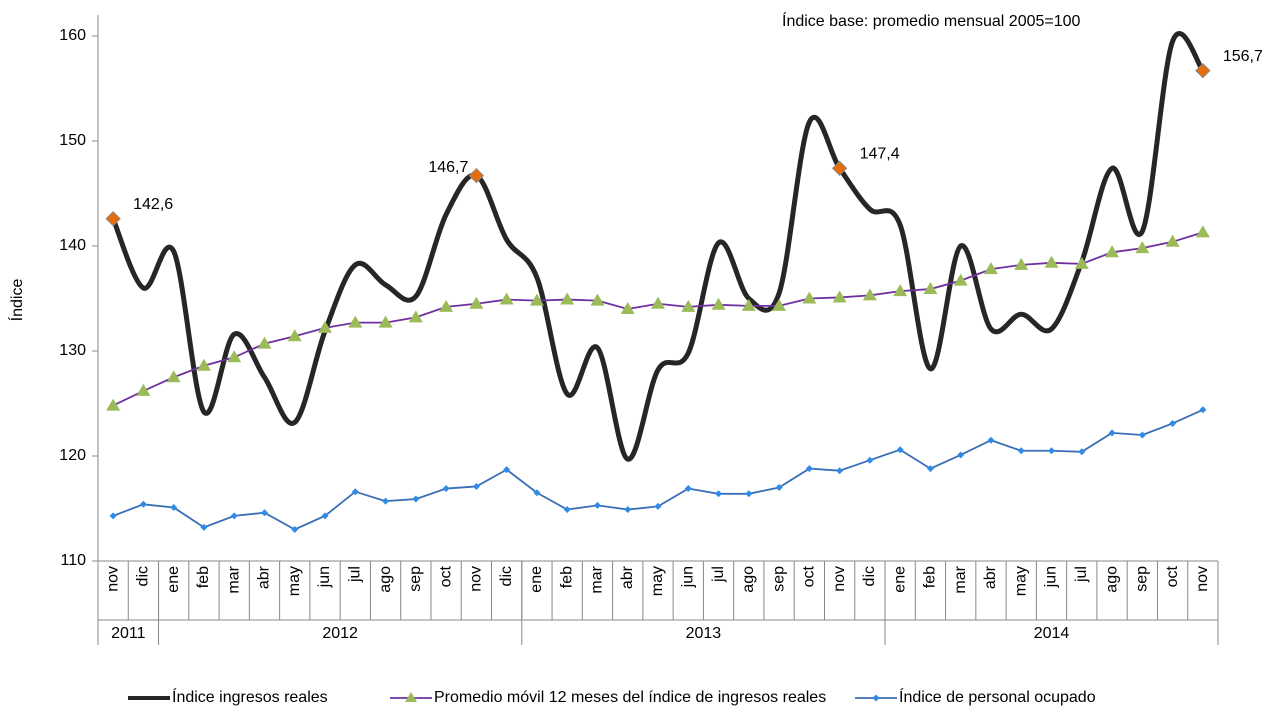 Image resolution: width=1278 pixels, height=706 pixels. I want to click on series-line, so click(658, 469).